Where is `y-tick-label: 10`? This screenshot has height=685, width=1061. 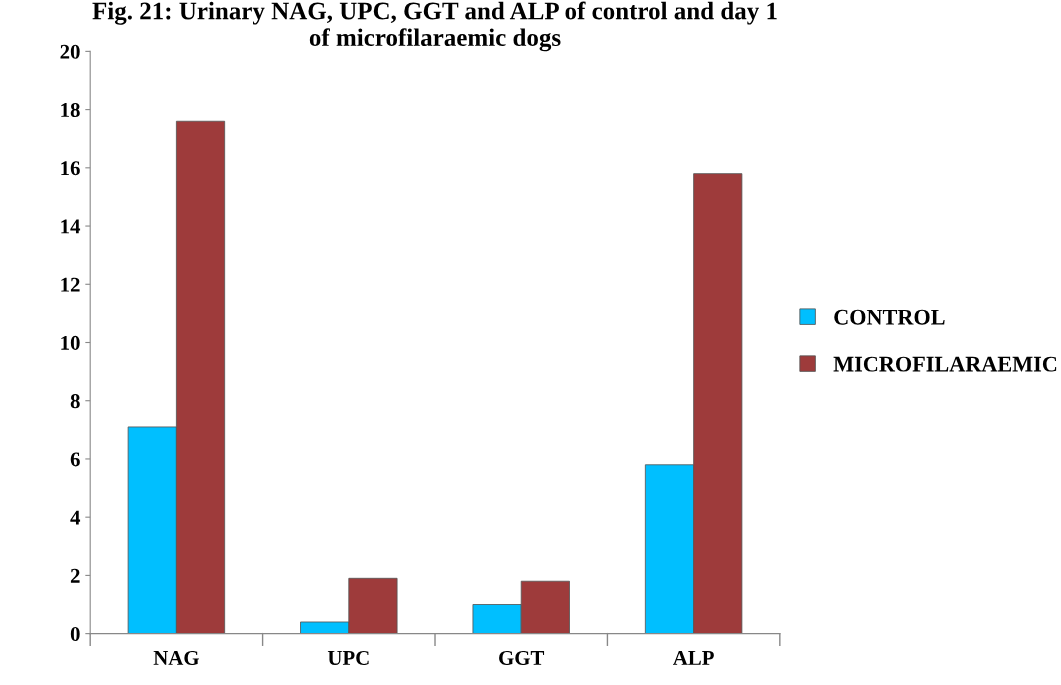
y-tick-label: 10 is located at coordinates (70, 342).